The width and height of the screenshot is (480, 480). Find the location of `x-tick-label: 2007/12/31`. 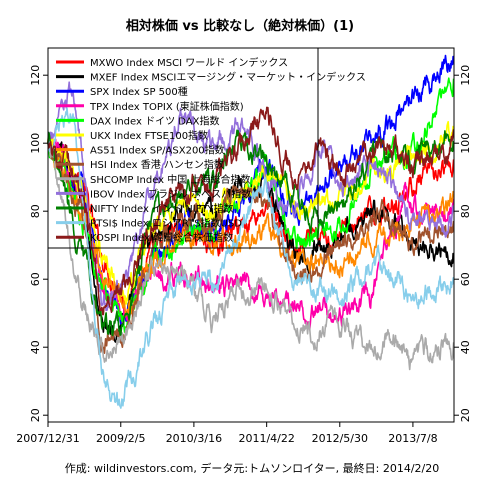

x-tick-label: 2007/12/31 is located at coordinates (47, 438).